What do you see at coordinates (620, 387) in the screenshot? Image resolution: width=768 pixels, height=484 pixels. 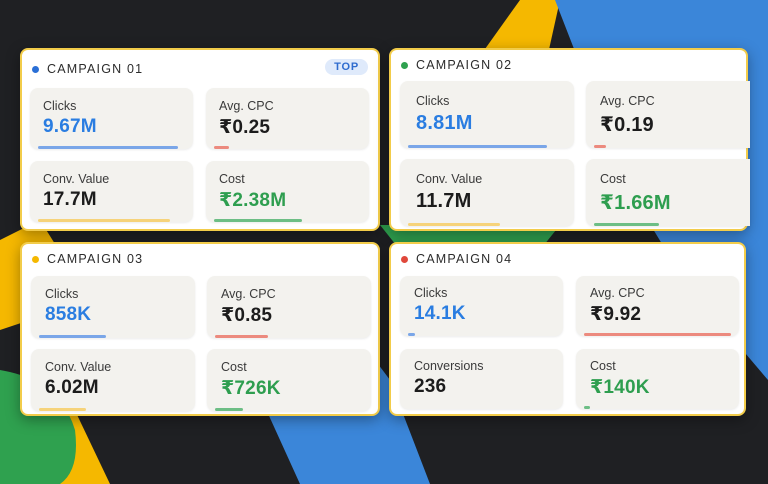 I see `metric-value: ₹140K` at bounding box center [620, 387].